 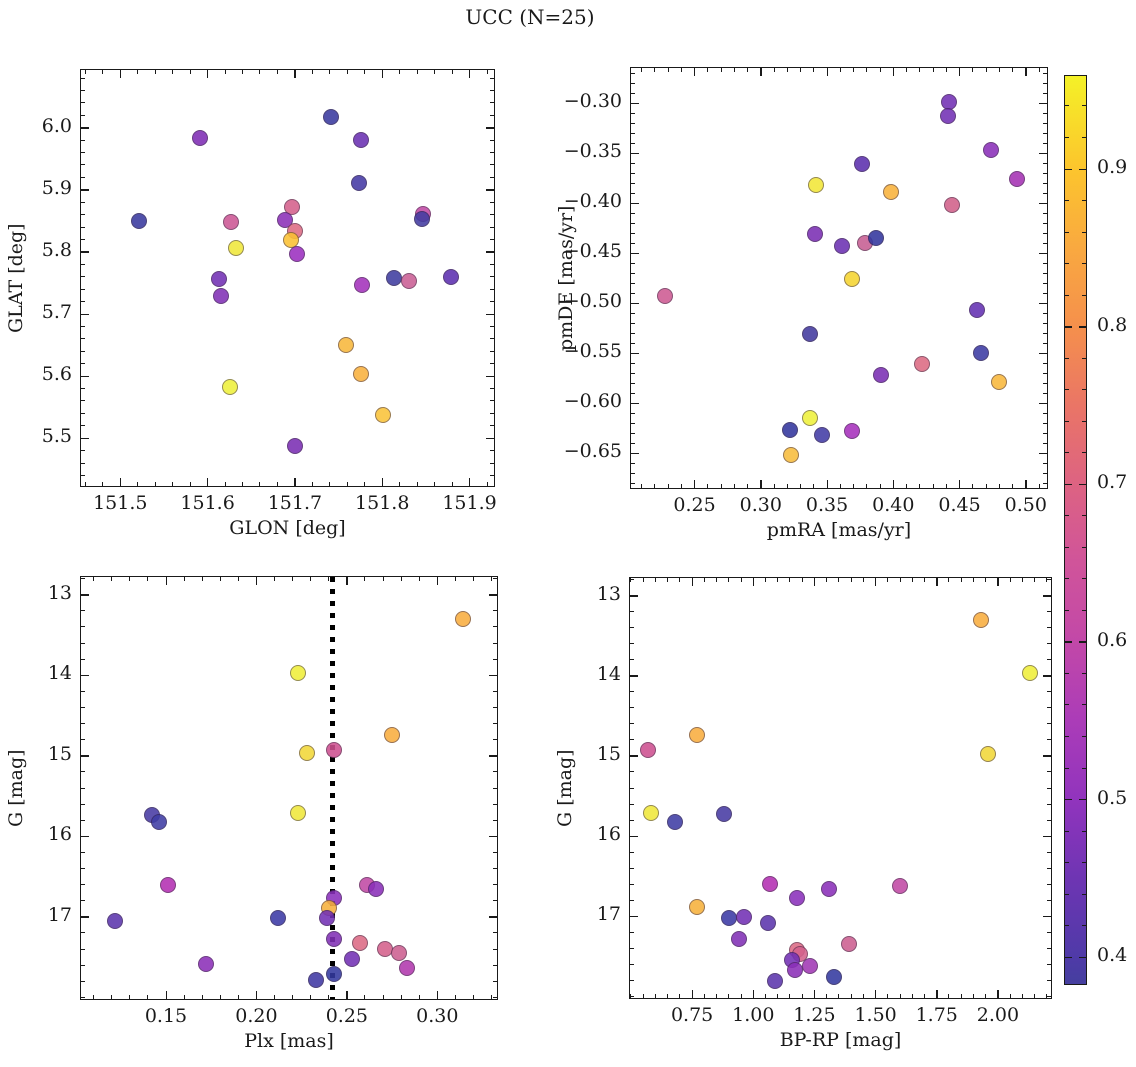 I want to click on colorbar-major-tick, so click(x=1068, y=957).